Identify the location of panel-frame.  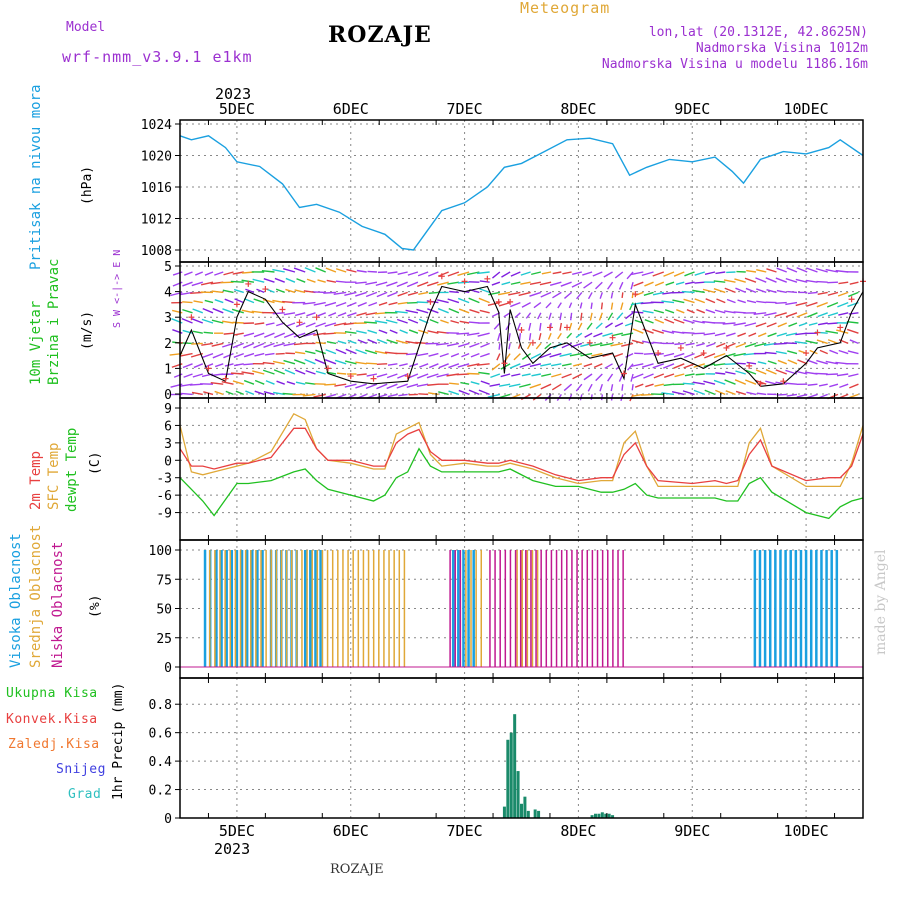
(521, 748).